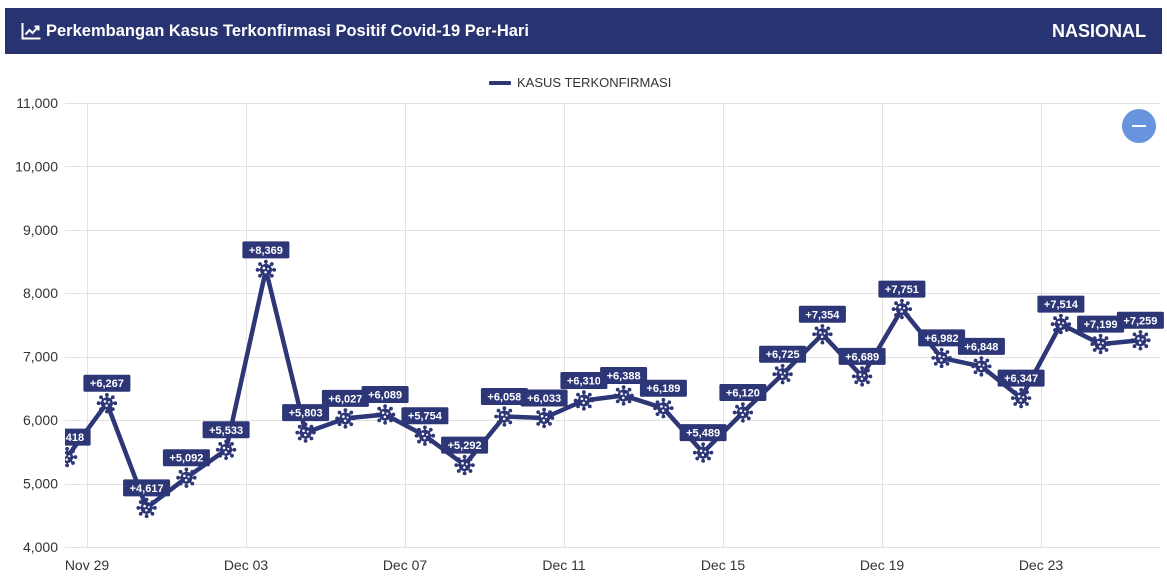  I want to click on data-label-text: +6,267, so click(107, 384).